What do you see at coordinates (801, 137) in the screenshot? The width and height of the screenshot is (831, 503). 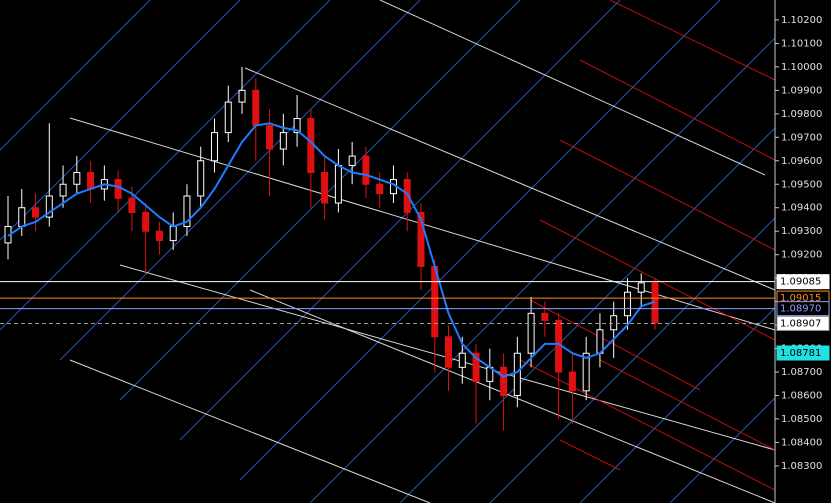 I see `y-tick-label: 1.09700` at bounding box center [801, 137].